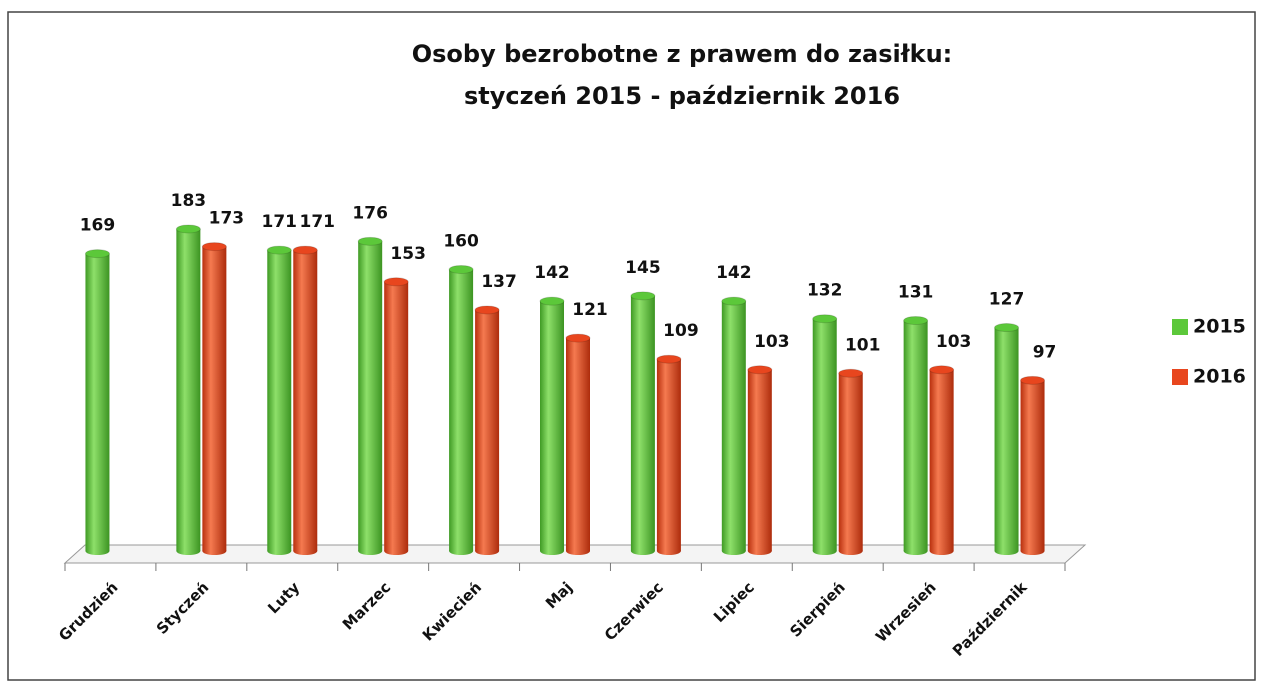 This screenshot has width=1264, height=681. What do you see at coordinates (370, 213) in the screenshot?
I see `value-label: 176` at bounding box center [370, 213].